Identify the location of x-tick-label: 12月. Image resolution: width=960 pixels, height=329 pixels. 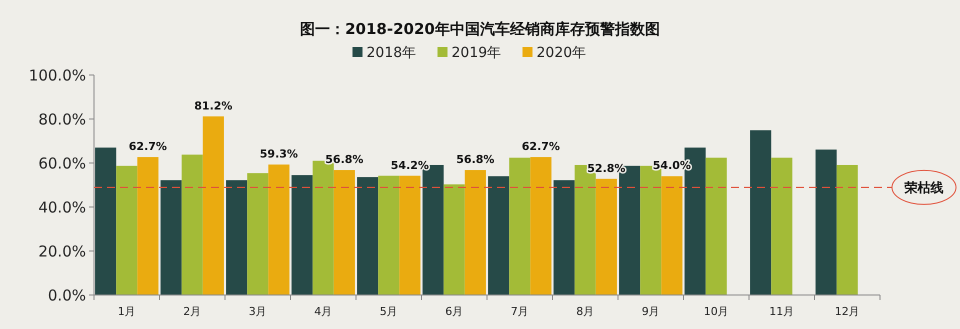
(847, 311).